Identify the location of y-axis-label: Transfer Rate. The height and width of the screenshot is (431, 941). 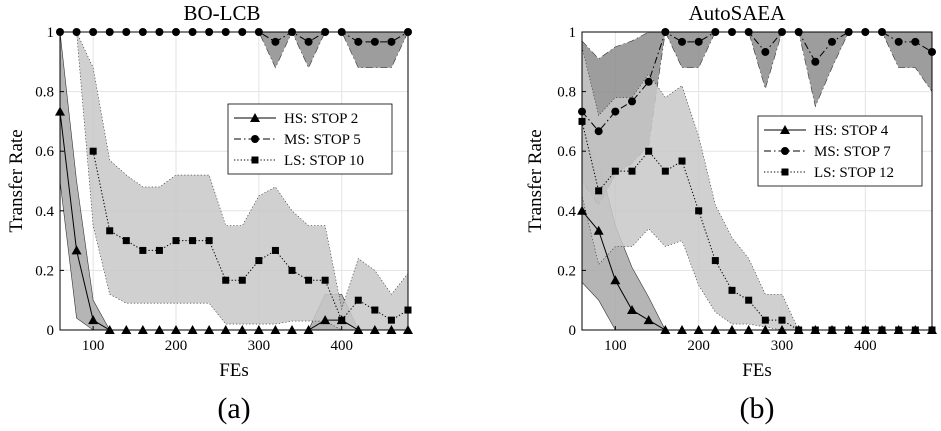
(16, 180).